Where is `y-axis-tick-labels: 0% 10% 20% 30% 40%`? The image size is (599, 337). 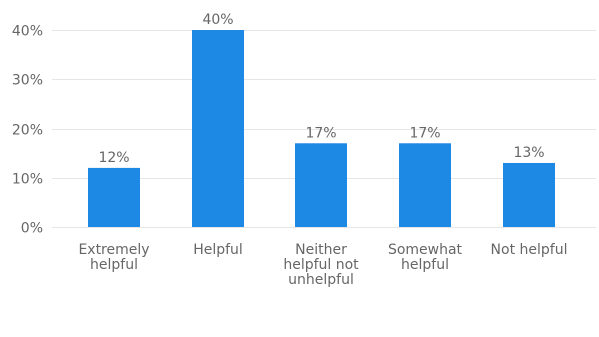
y-axis-tick-labels: 0% 10% 20% 30% 40% is located at coordinates (27, 130).